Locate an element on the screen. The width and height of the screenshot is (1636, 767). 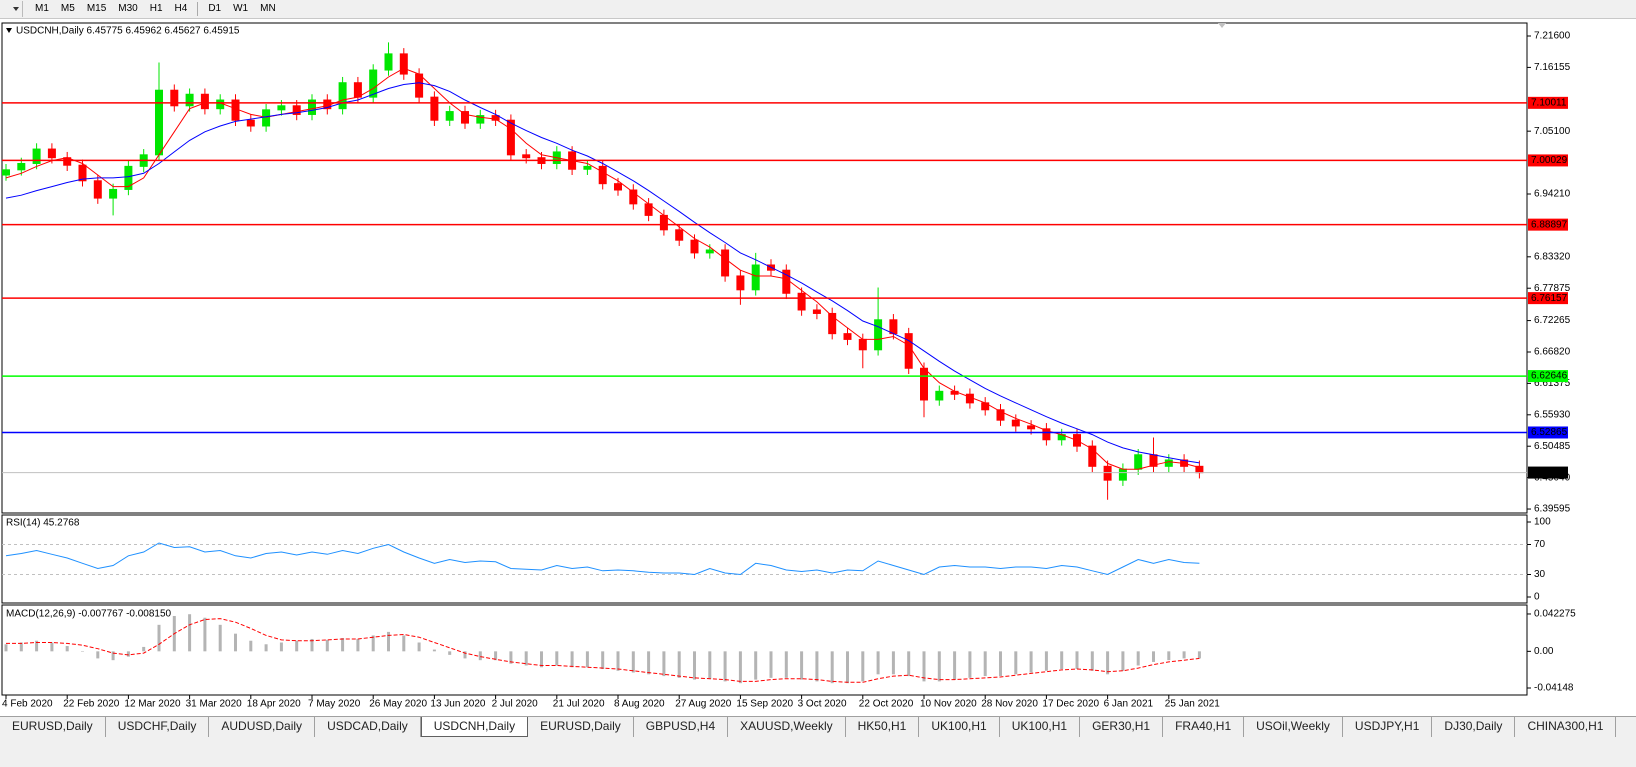
chart-tab: GBPUSD,H4 is located at coordinates (681, 727).